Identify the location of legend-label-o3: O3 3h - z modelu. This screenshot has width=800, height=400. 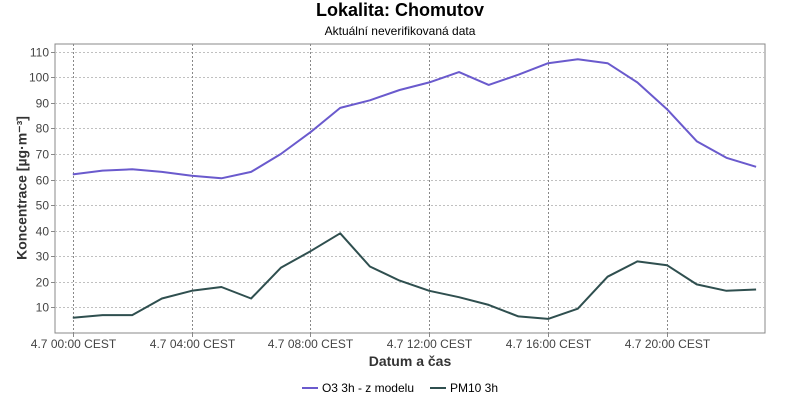
(367, 388).